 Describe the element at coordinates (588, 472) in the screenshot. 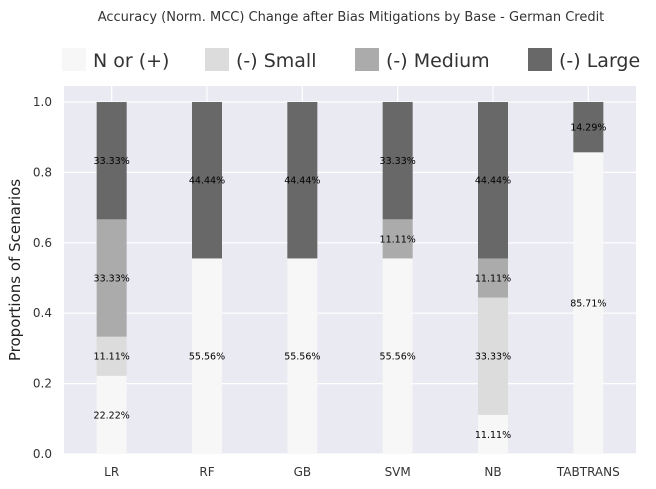

I see `x-tick-label: TABTRANS` at that location.